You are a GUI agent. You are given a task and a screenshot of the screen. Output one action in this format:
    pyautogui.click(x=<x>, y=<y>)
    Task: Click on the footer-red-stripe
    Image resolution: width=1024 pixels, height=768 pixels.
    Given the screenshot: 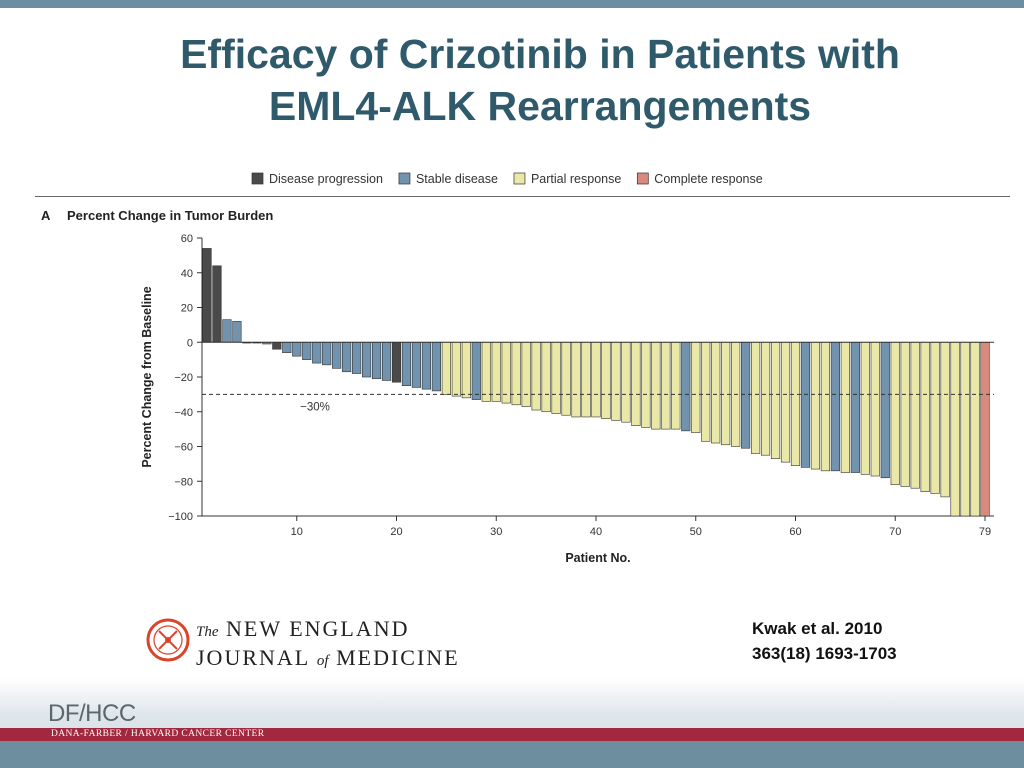 What is the action you would take?
    pyautogui.click(x=512, y=734)
    